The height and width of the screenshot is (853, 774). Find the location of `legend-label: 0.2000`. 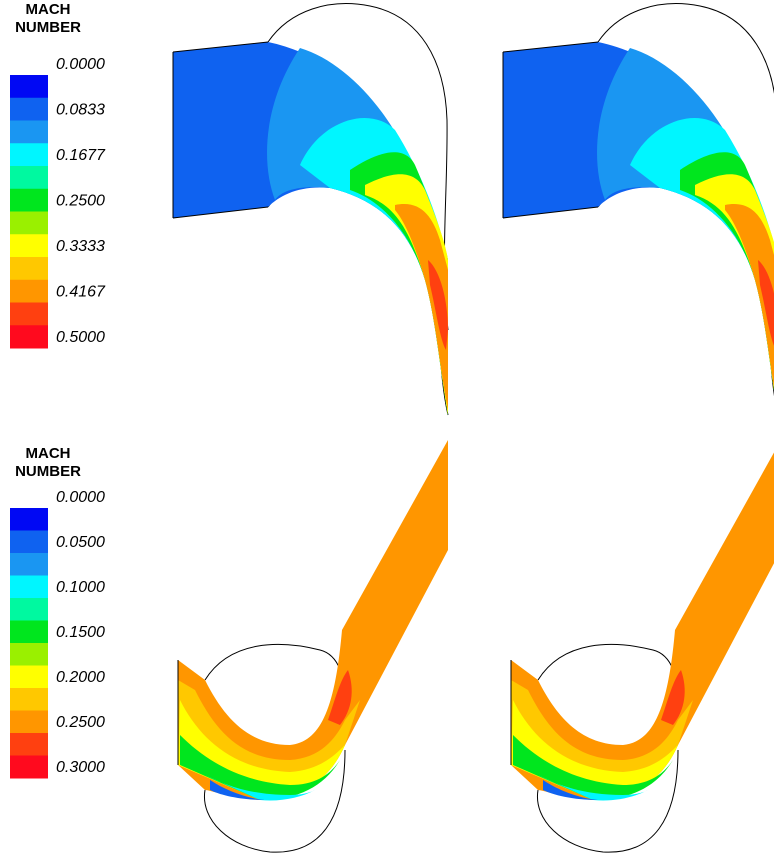

legend-label: 0.2000 is located at coordinates (80, 677).